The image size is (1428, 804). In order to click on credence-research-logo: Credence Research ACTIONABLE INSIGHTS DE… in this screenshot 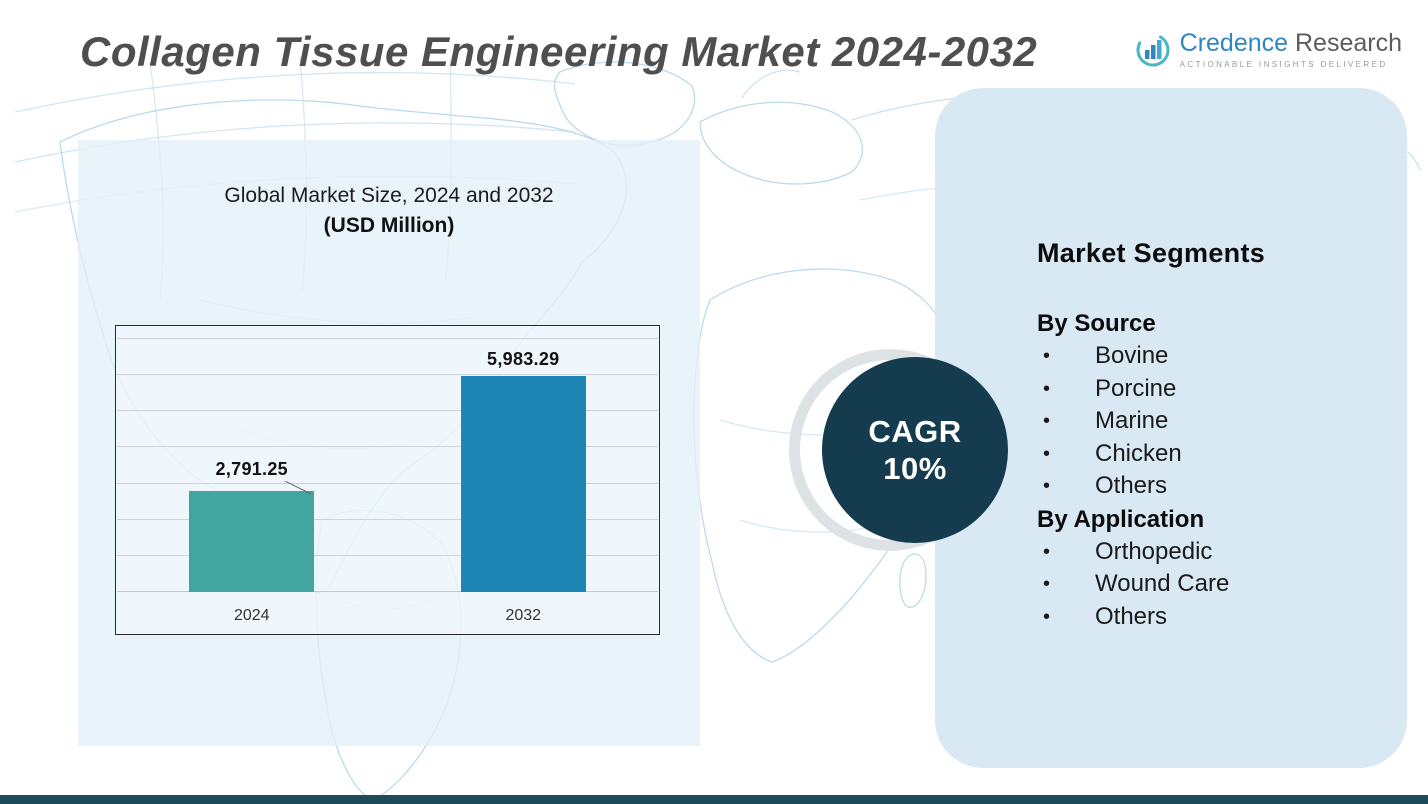, I will do `click(1267, 50)`.